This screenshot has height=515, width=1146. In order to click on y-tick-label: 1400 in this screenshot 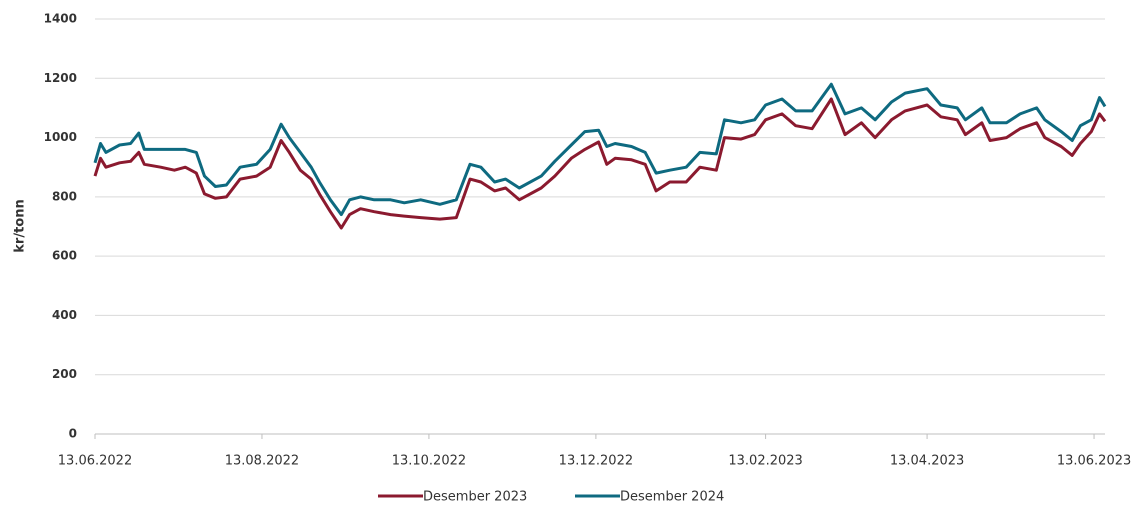, I will do `click(60, 19)`.